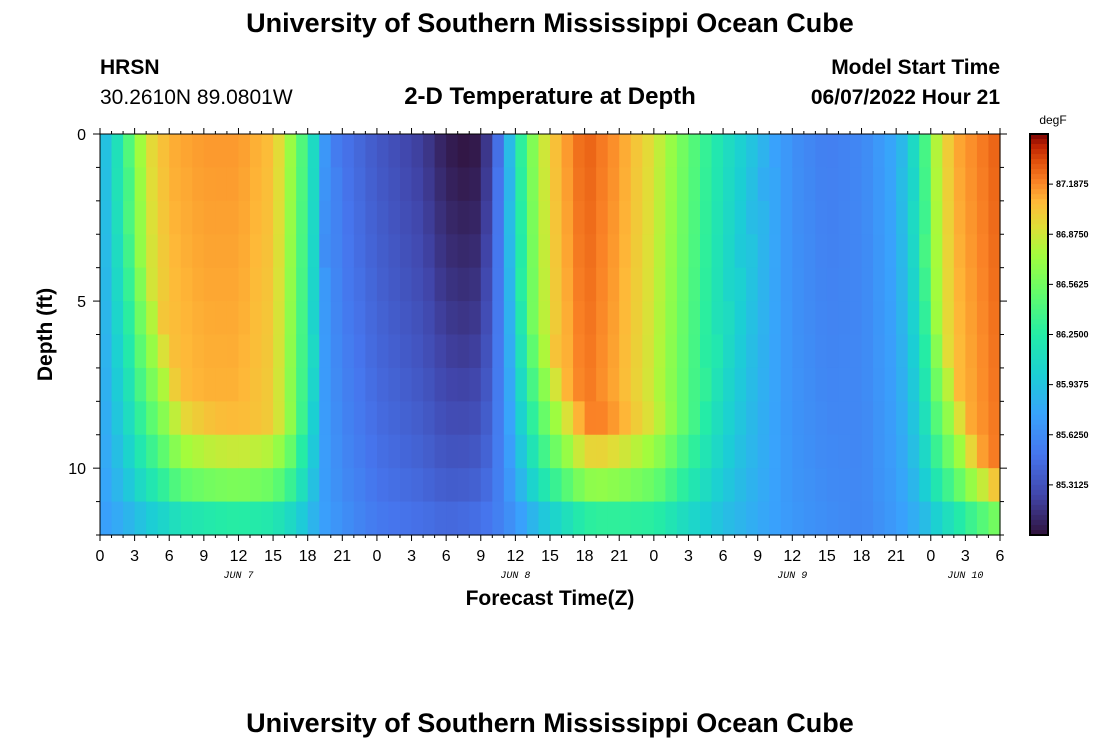  Describe the element at coordinates (515, 556) in the screenshot. I see `x-tick-label: 12` at that location.